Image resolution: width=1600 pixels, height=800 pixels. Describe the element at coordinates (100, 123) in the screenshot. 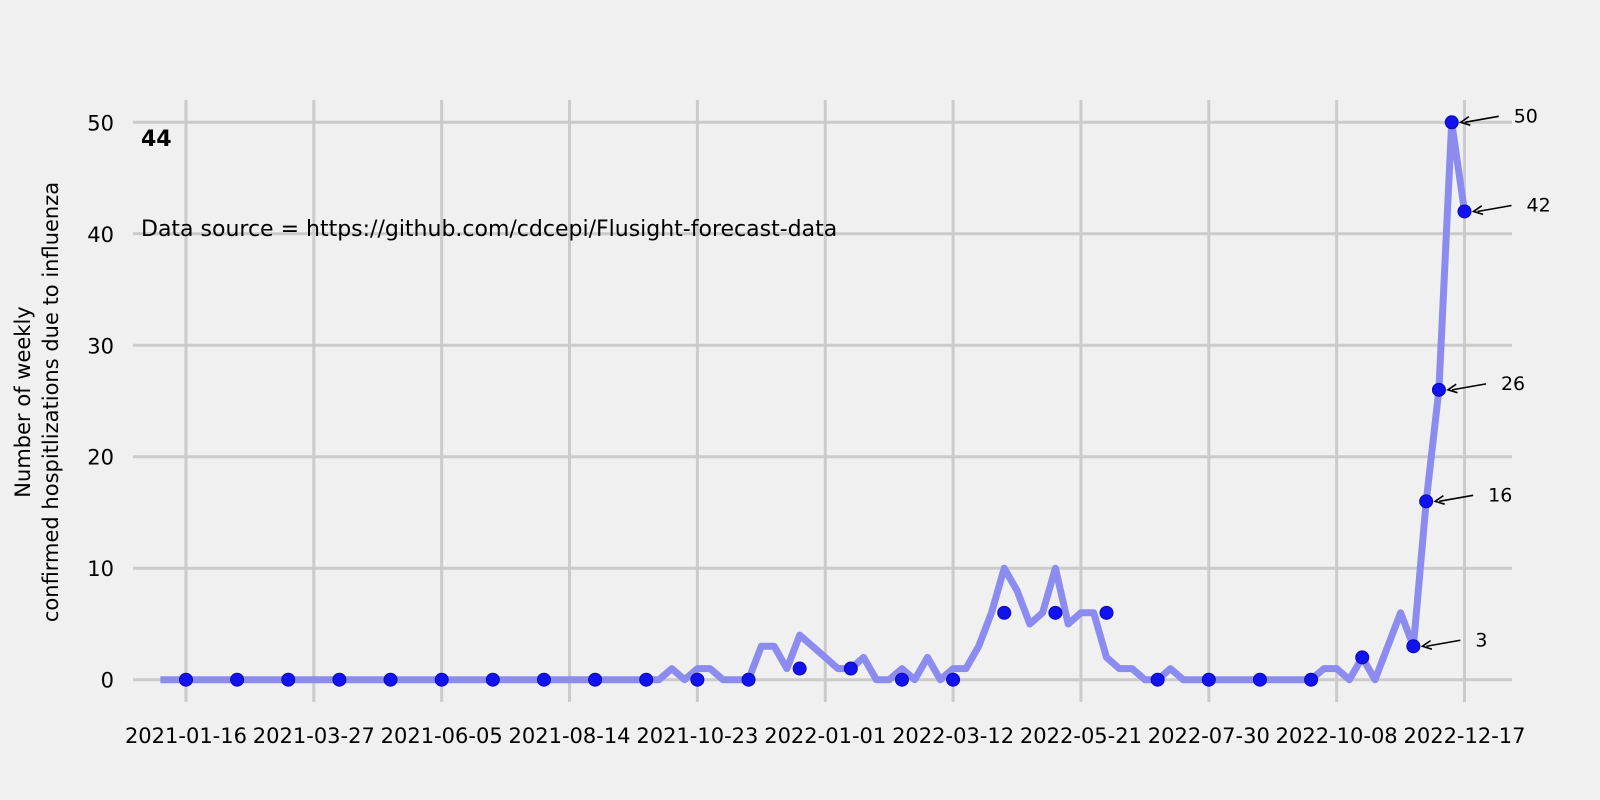

I see `y-tick-label: 50` at that location.